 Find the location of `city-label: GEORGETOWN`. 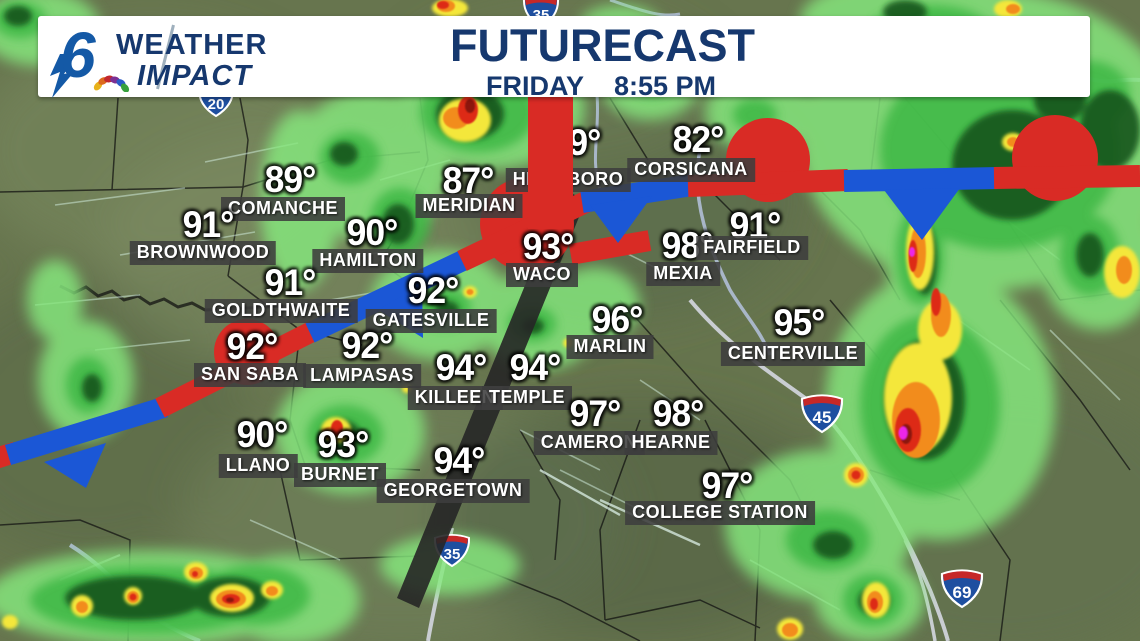

city-label: GEORGETOWN is located at coordinates (453, 491).